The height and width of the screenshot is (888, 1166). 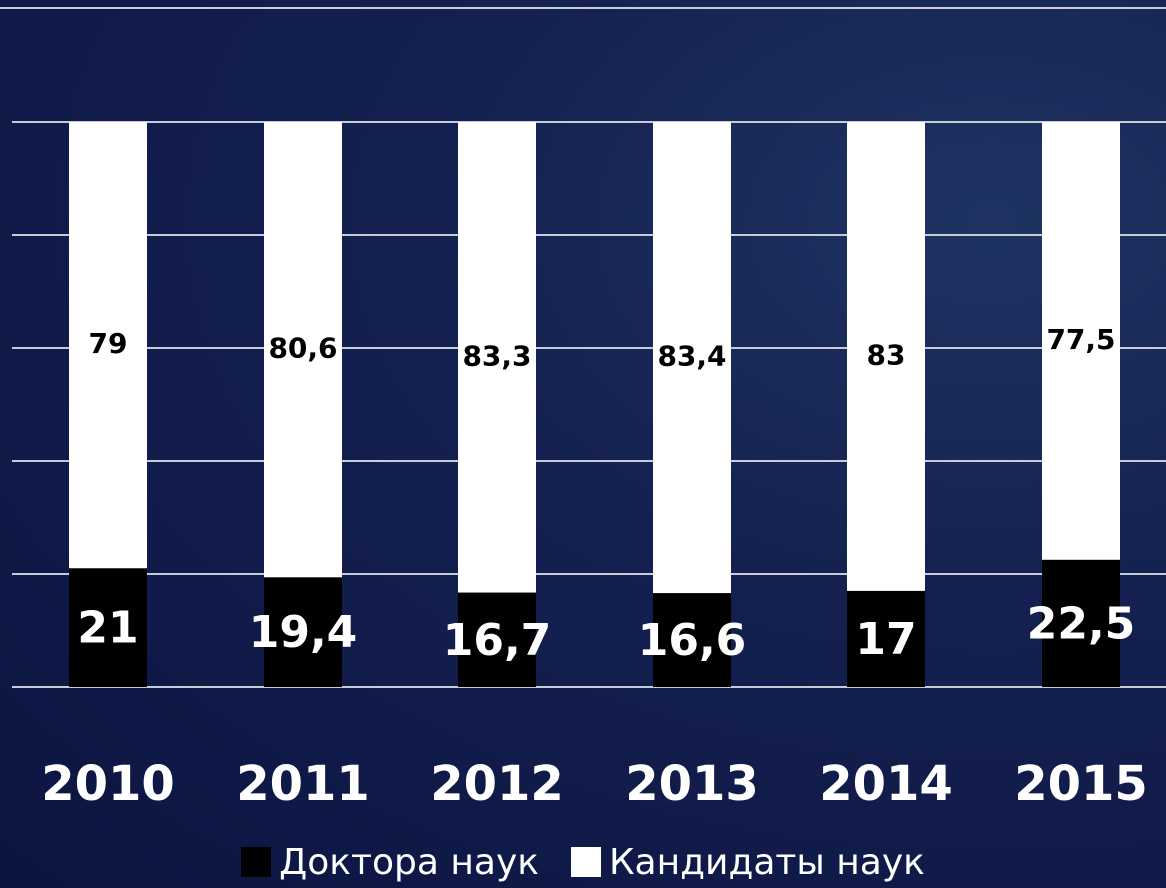 I want to click on data-label-candidates-2010: 79, so click(x=108, y=343).